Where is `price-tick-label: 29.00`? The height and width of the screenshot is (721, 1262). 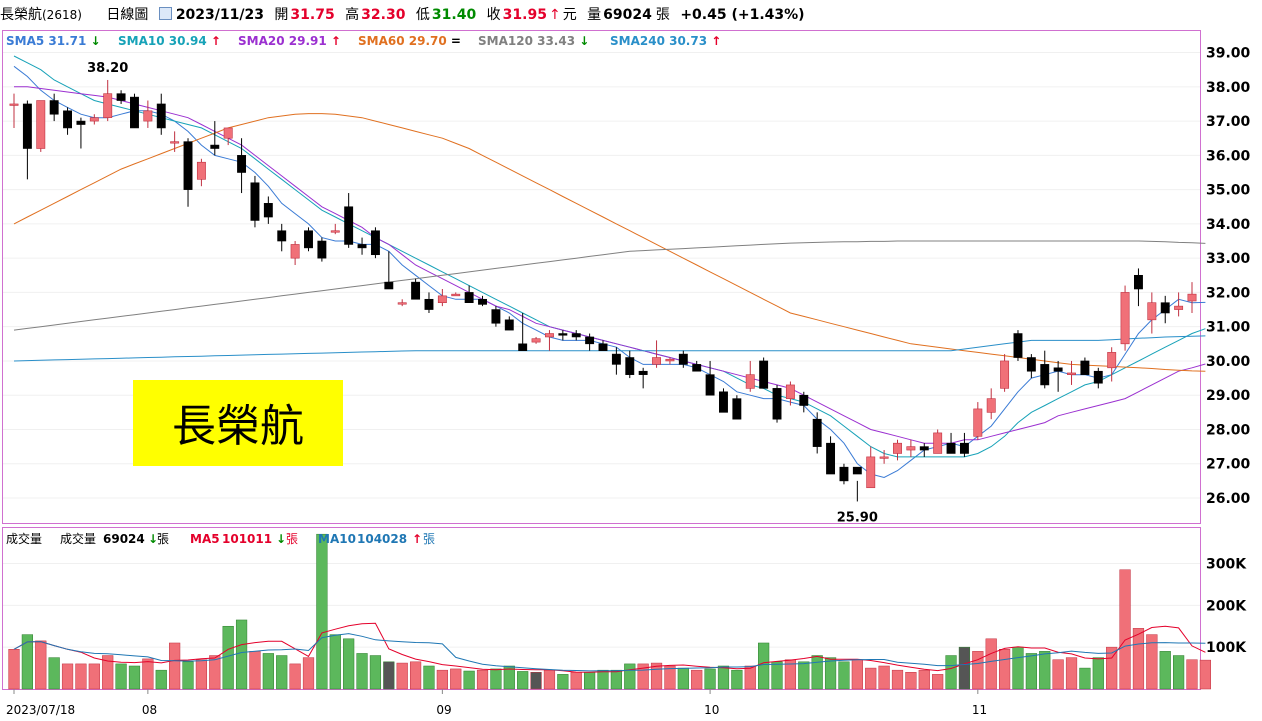 price-tick-label: 29.00 is located at coordinates (1228, 396).